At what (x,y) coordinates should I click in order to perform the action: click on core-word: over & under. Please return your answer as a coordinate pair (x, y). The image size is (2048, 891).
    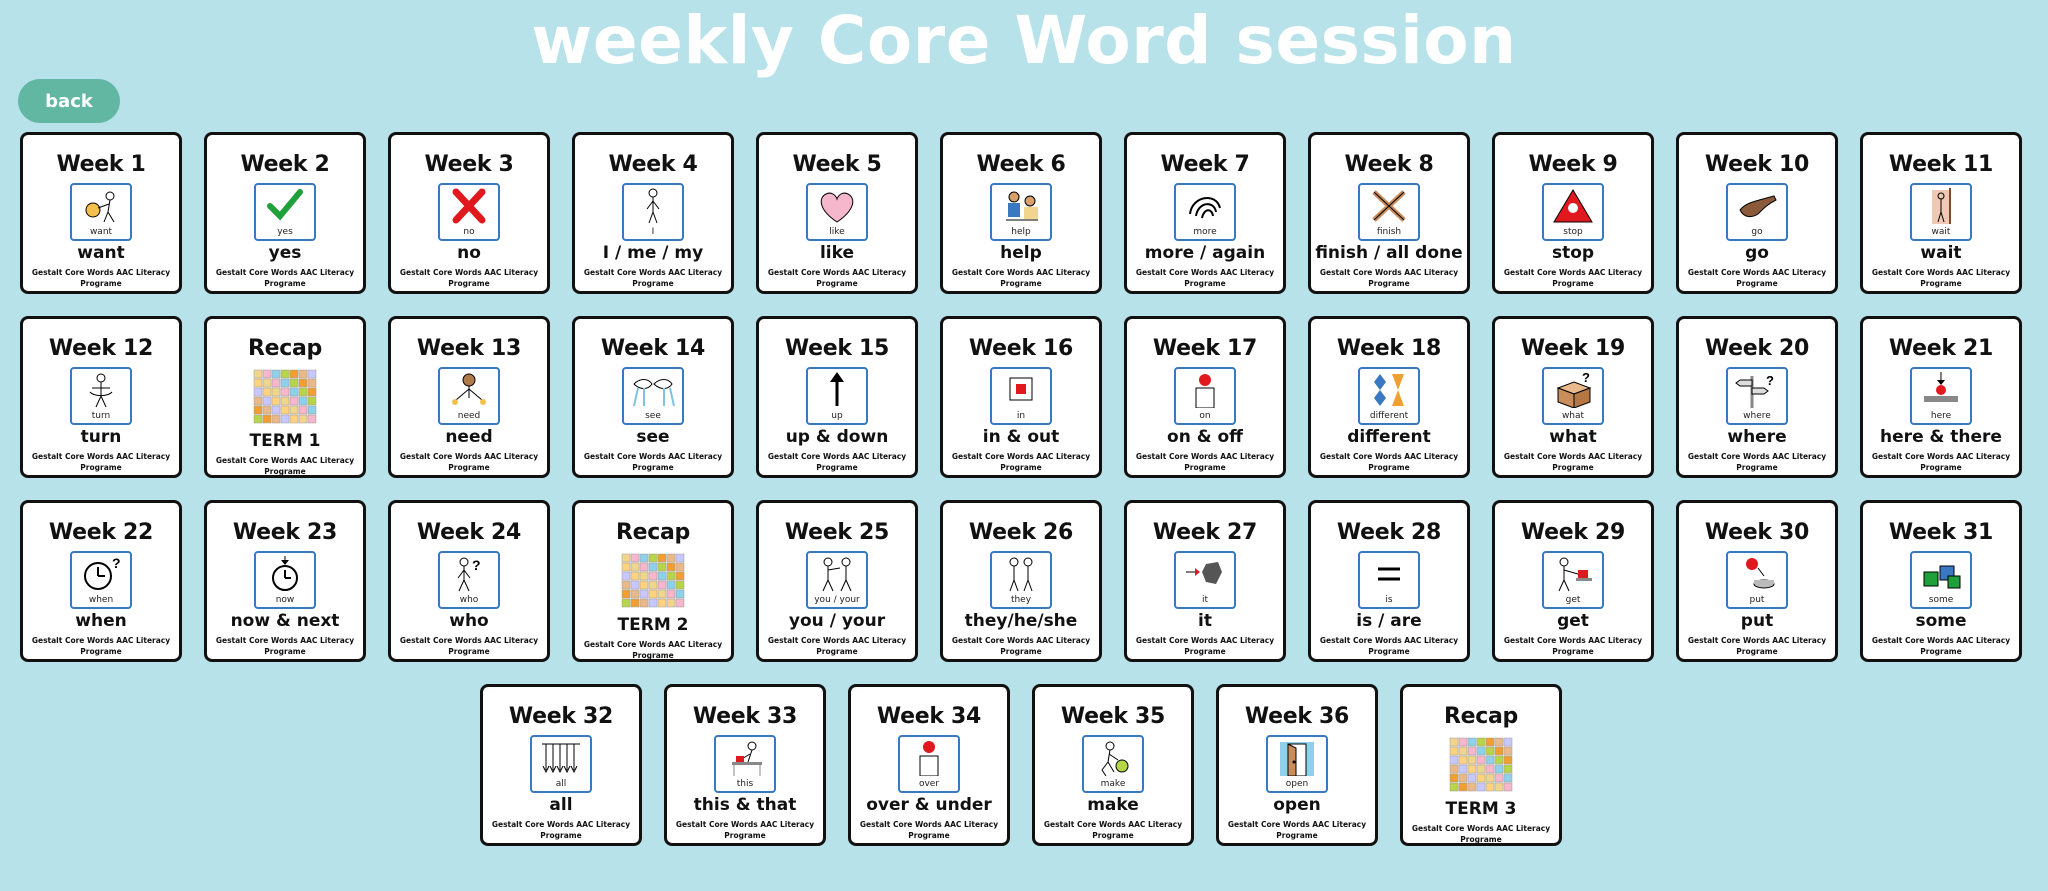
    Looking at the image, I should click on (929, 805).